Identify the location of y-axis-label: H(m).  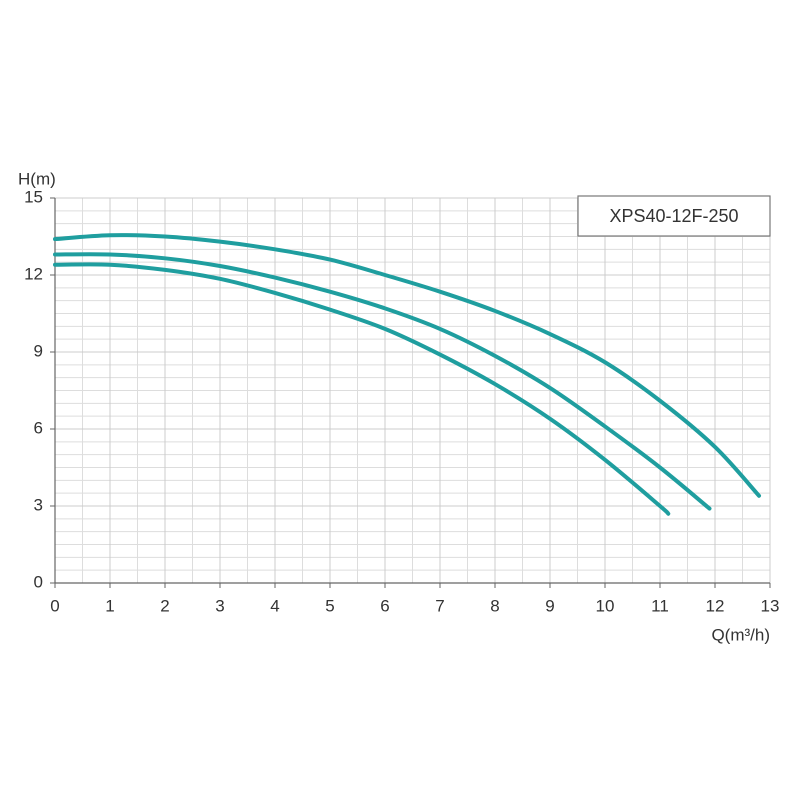
(37, 178).